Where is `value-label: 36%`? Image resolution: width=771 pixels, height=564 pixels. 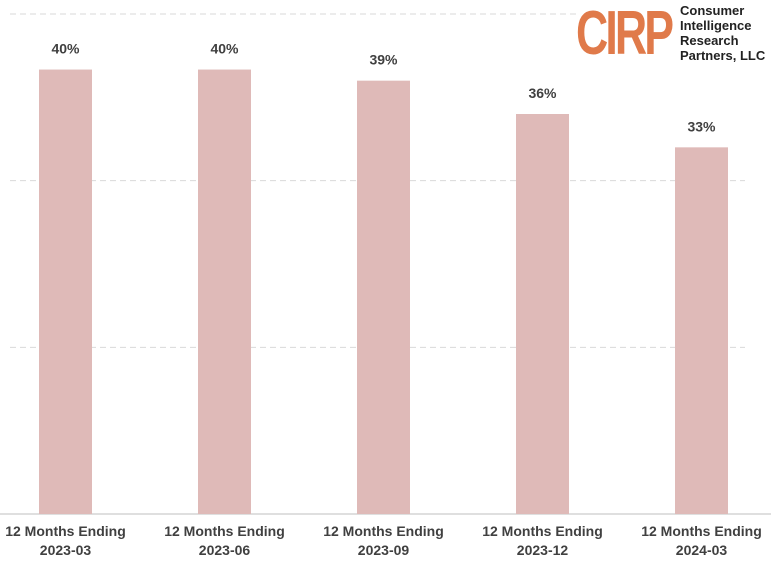 value-label: 36% is located at coordinates (542, 93).